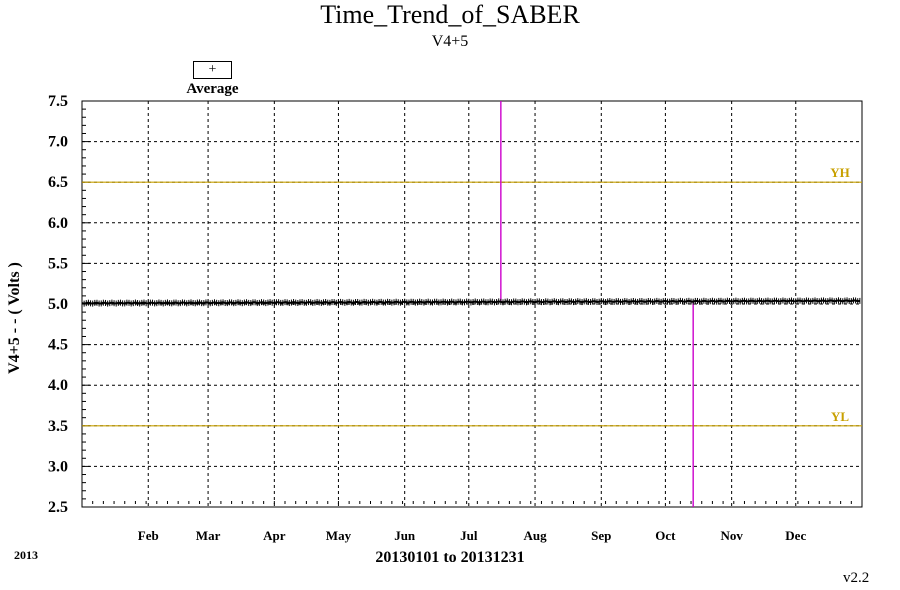  Describe the element at coordinates (339, 535) in the screenshot. I see `x-tick-label: May` at that location.